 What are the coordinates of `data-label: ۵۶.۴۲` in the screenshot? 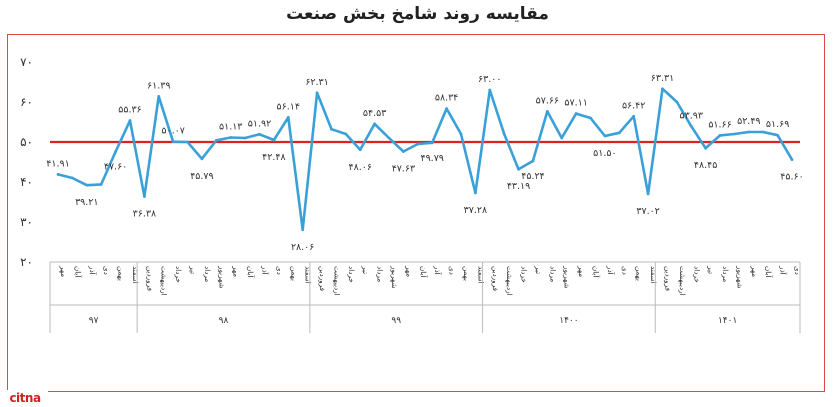 It's located at (633, 105).